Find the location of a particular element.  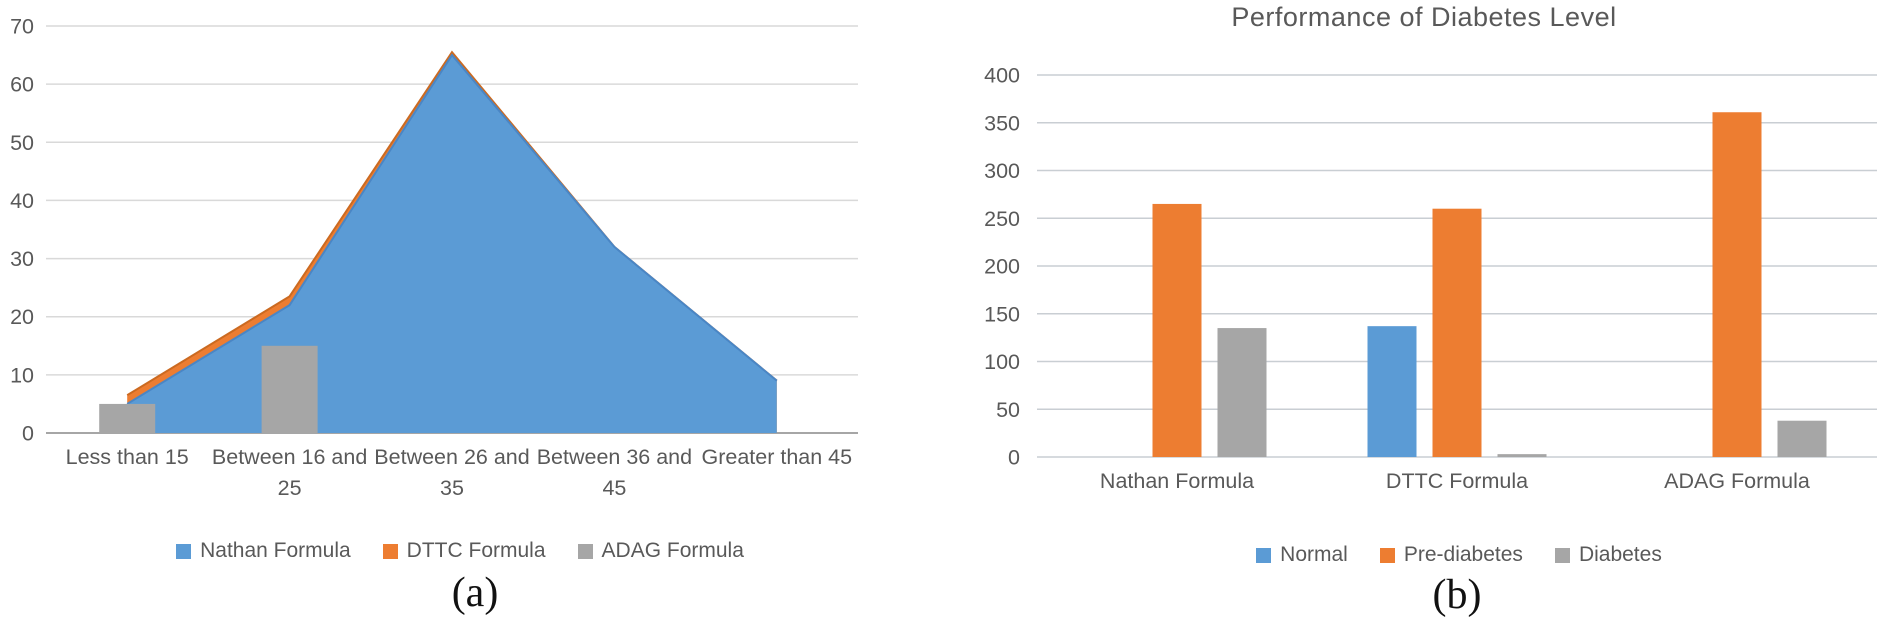

legend-label: DTTC Formula is located at coordinates (476, 550).